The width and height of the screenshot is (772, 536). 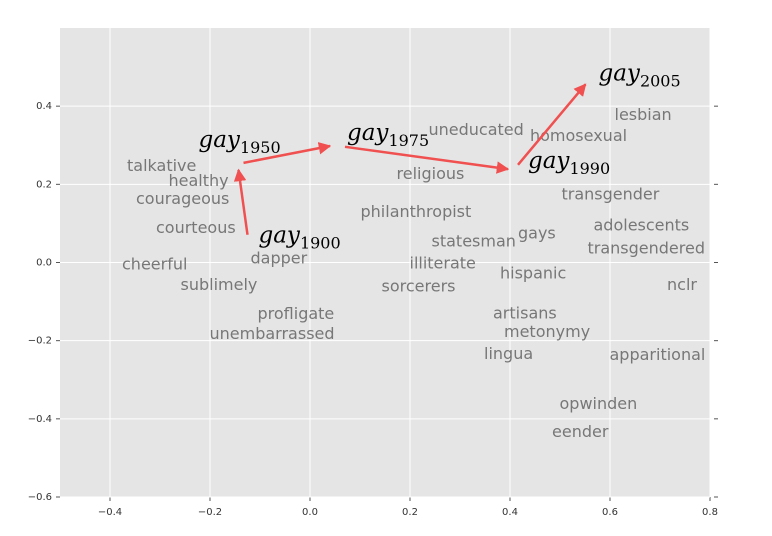 What do you see at coordinates (40, 497) in the screenshot?
I see `y-tick-label: −0.6` at bounding box center [40, 497].